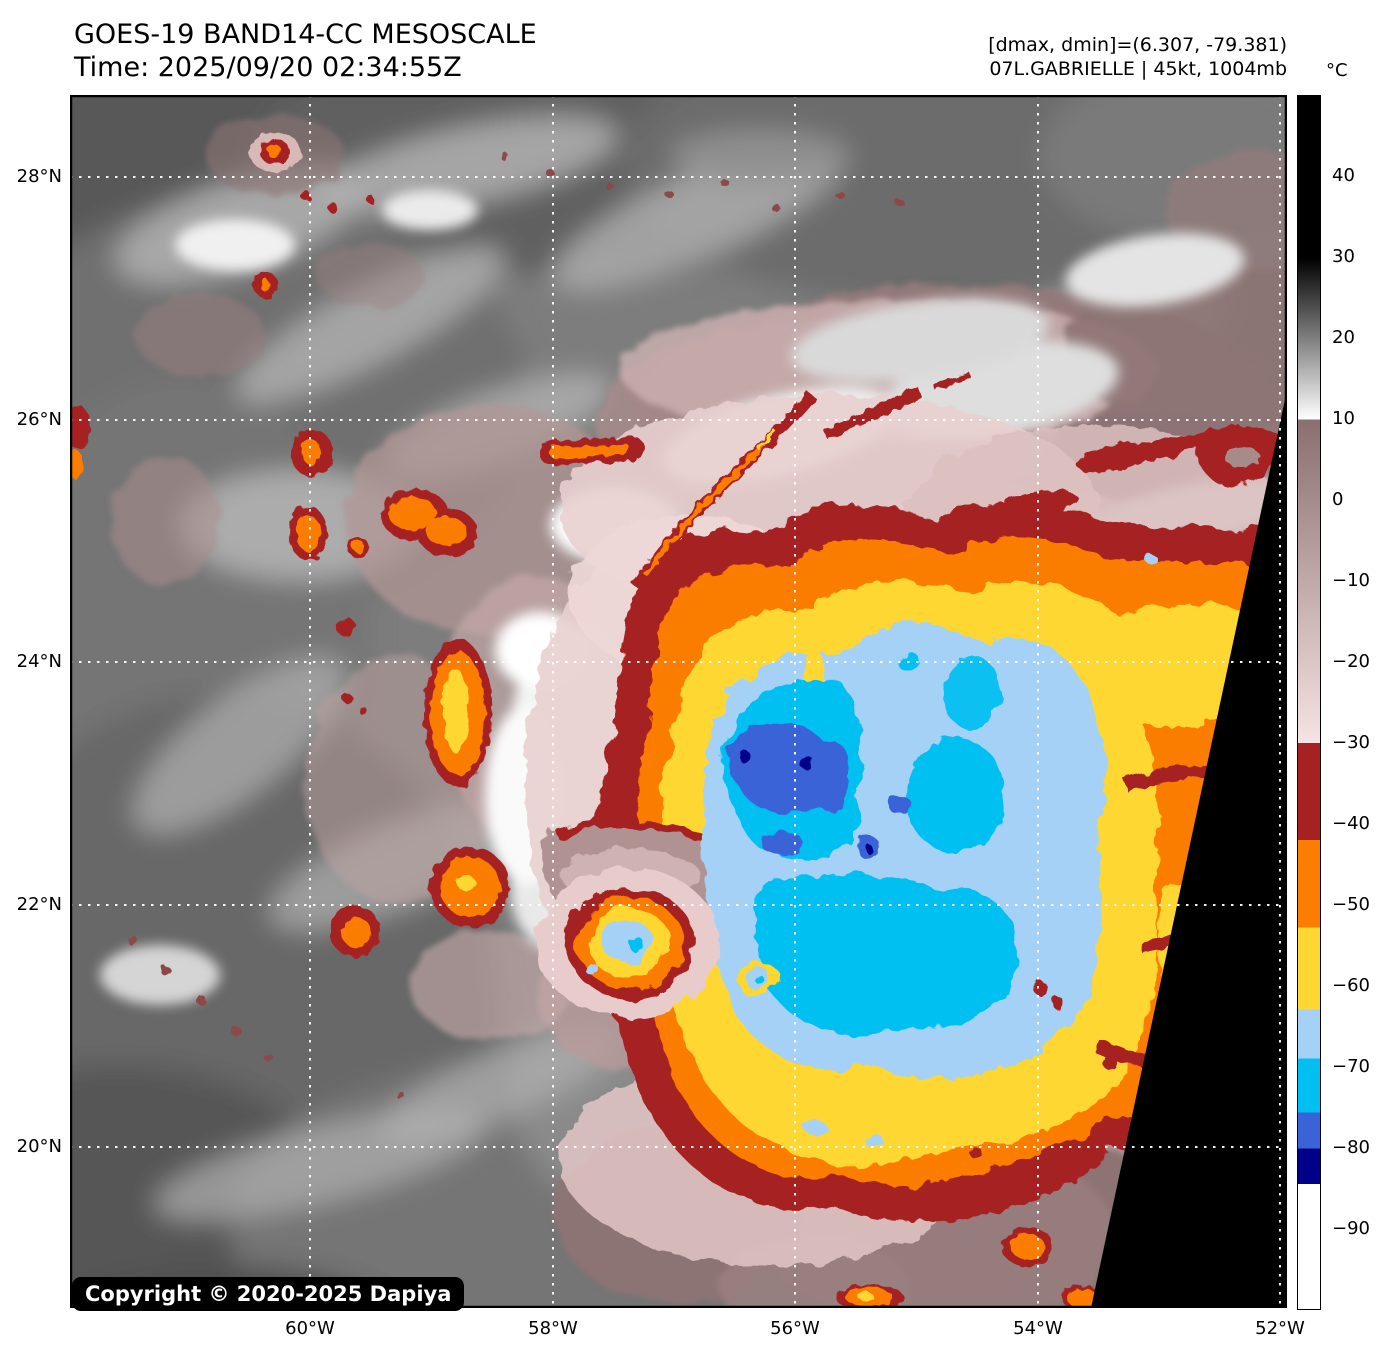 The height and width of the screenshot is (1359, 1390). I want to click on copyright-badge: Copyright © 2020-2025 Dapiya, so click(268, 1294).